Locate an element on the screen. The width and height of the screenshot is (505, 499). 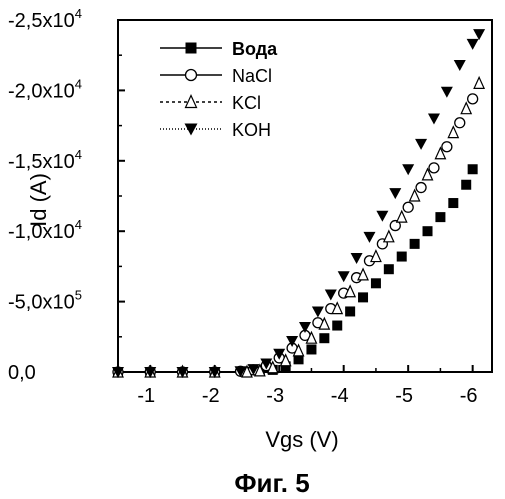
y-tick-label: -5,0x10⁵ is located at coordinates (45, 301).